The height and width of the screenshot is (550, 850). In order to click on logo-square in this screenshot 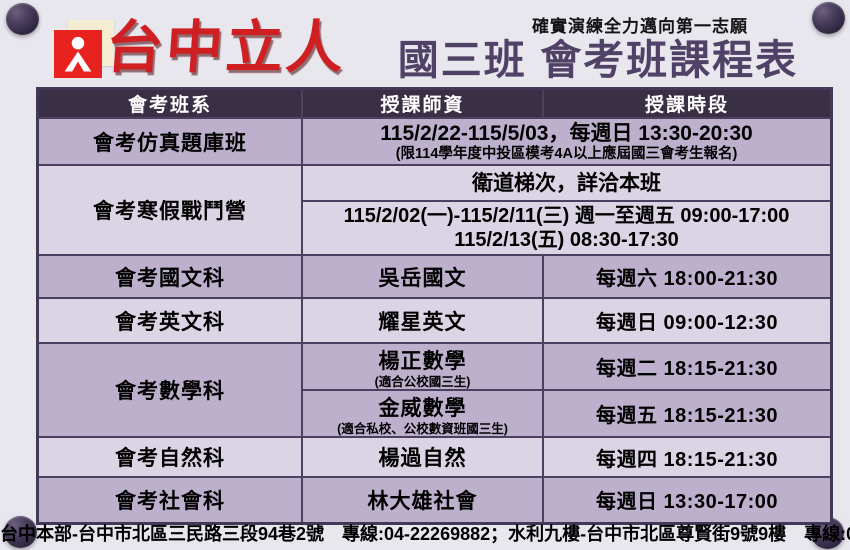, I will do `click(78, 54)`.